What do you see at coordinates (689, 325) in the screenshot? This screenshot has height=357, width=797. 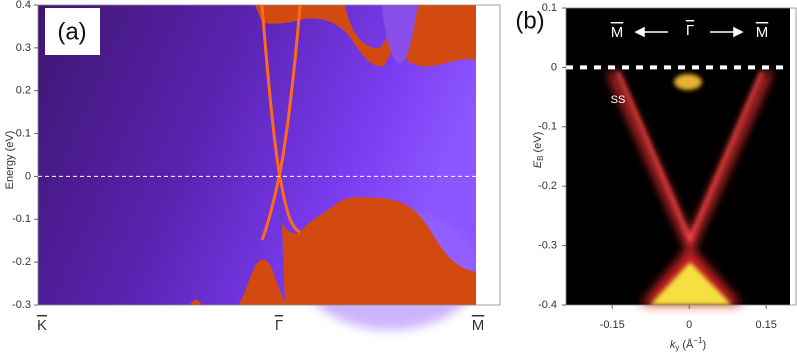 I see `x-tick-label: 0` at bounding box center [689, 325].